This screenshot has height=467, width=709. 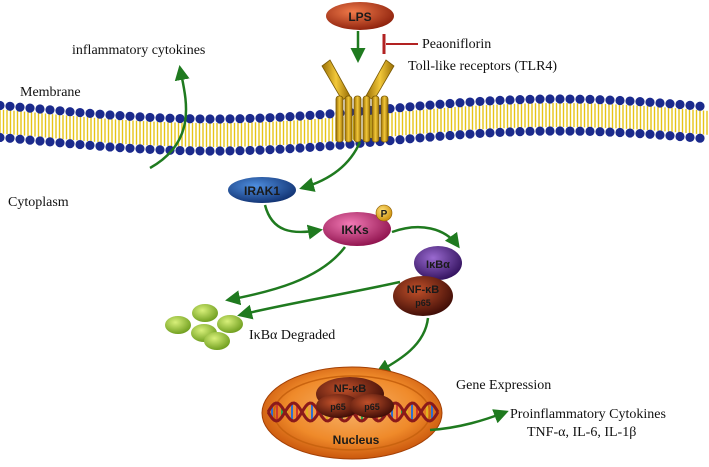 What do you see at coordinates (456, 44) in the screenshot?
I see `peaoniflorin-label: Peaoniflorin` at bounding box center [456, 44].